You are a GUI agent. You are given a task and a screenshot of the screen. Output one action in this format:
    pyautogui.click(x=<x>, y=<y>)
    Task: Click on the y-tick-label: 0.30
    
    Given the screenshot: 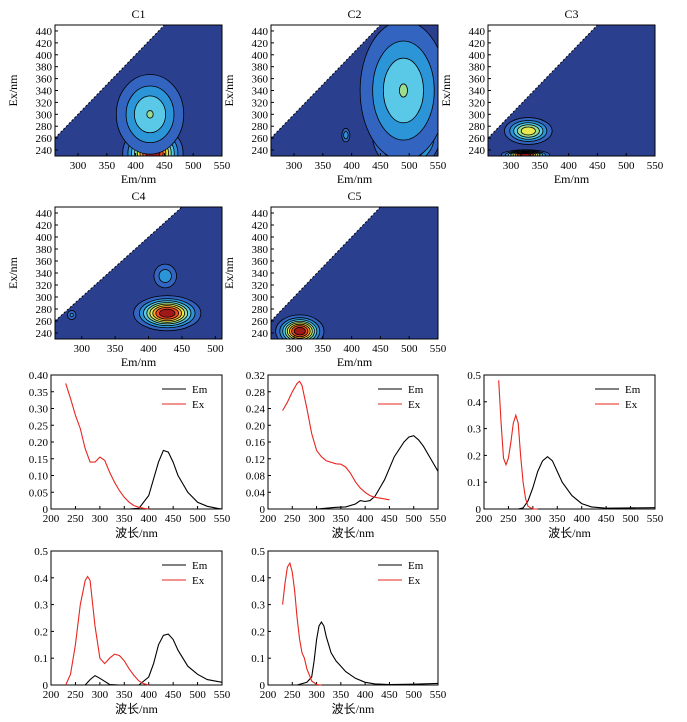 What is the action you would take?
    pyautogui.click(x=39, y=410)
    